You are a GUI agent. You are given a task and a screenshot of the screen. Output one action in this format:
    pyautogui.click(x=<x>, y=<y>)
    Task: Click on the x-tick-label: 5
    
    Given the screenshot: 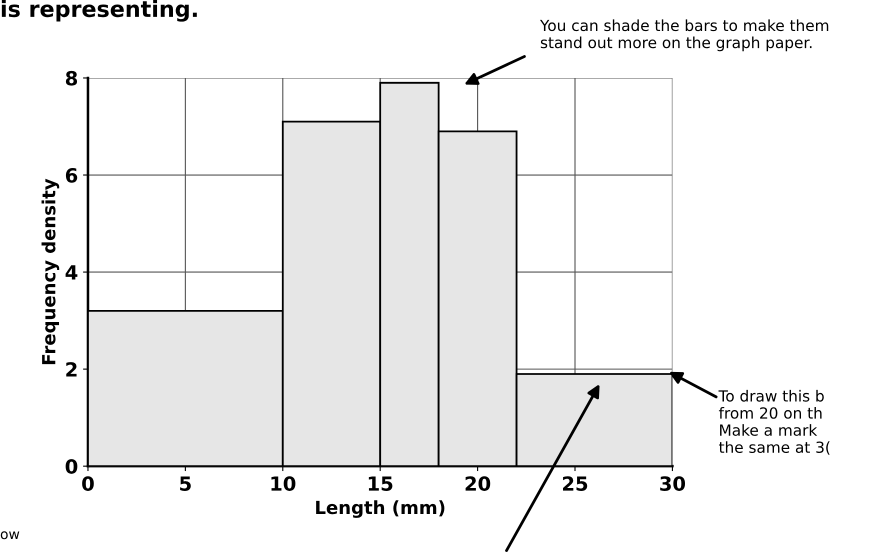 What is the action you would take?
    pyautogui.click(x=185, y=483)
    